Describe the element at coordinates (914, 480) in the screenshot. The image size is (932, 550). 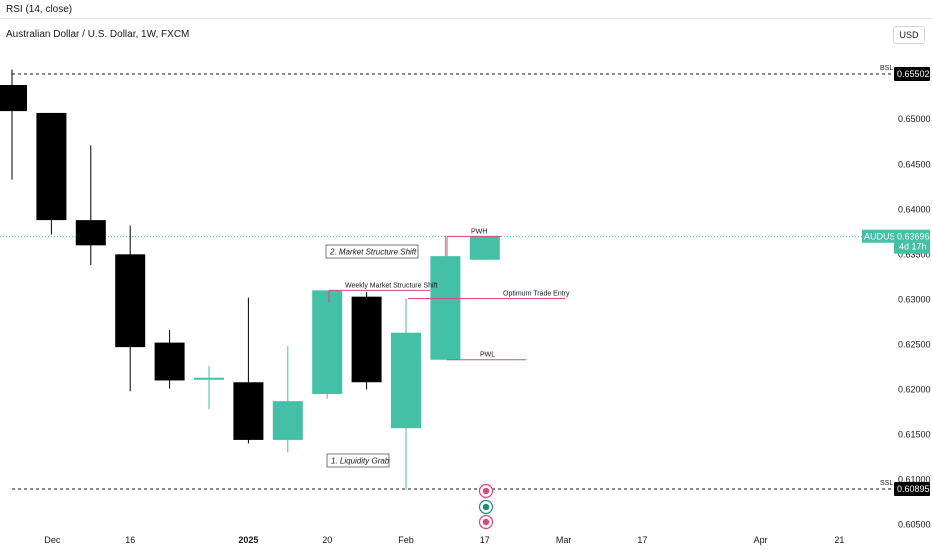
I see `y-tick-label: 0.61000` at that location.